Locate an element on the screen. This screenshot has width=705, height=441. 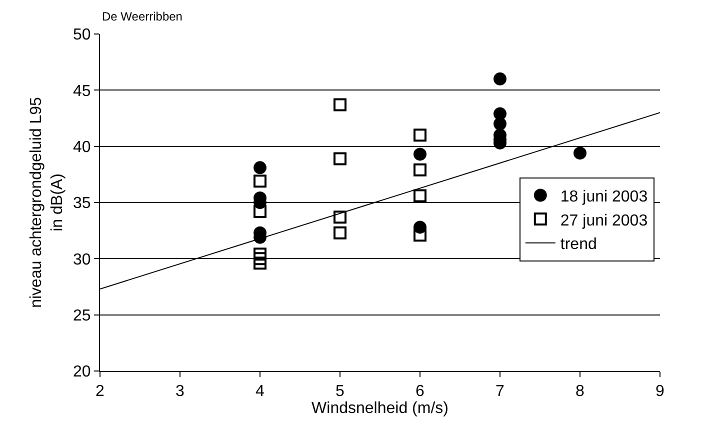
legend-label: 18 juni 2003 is located at coordinates (604, 197).